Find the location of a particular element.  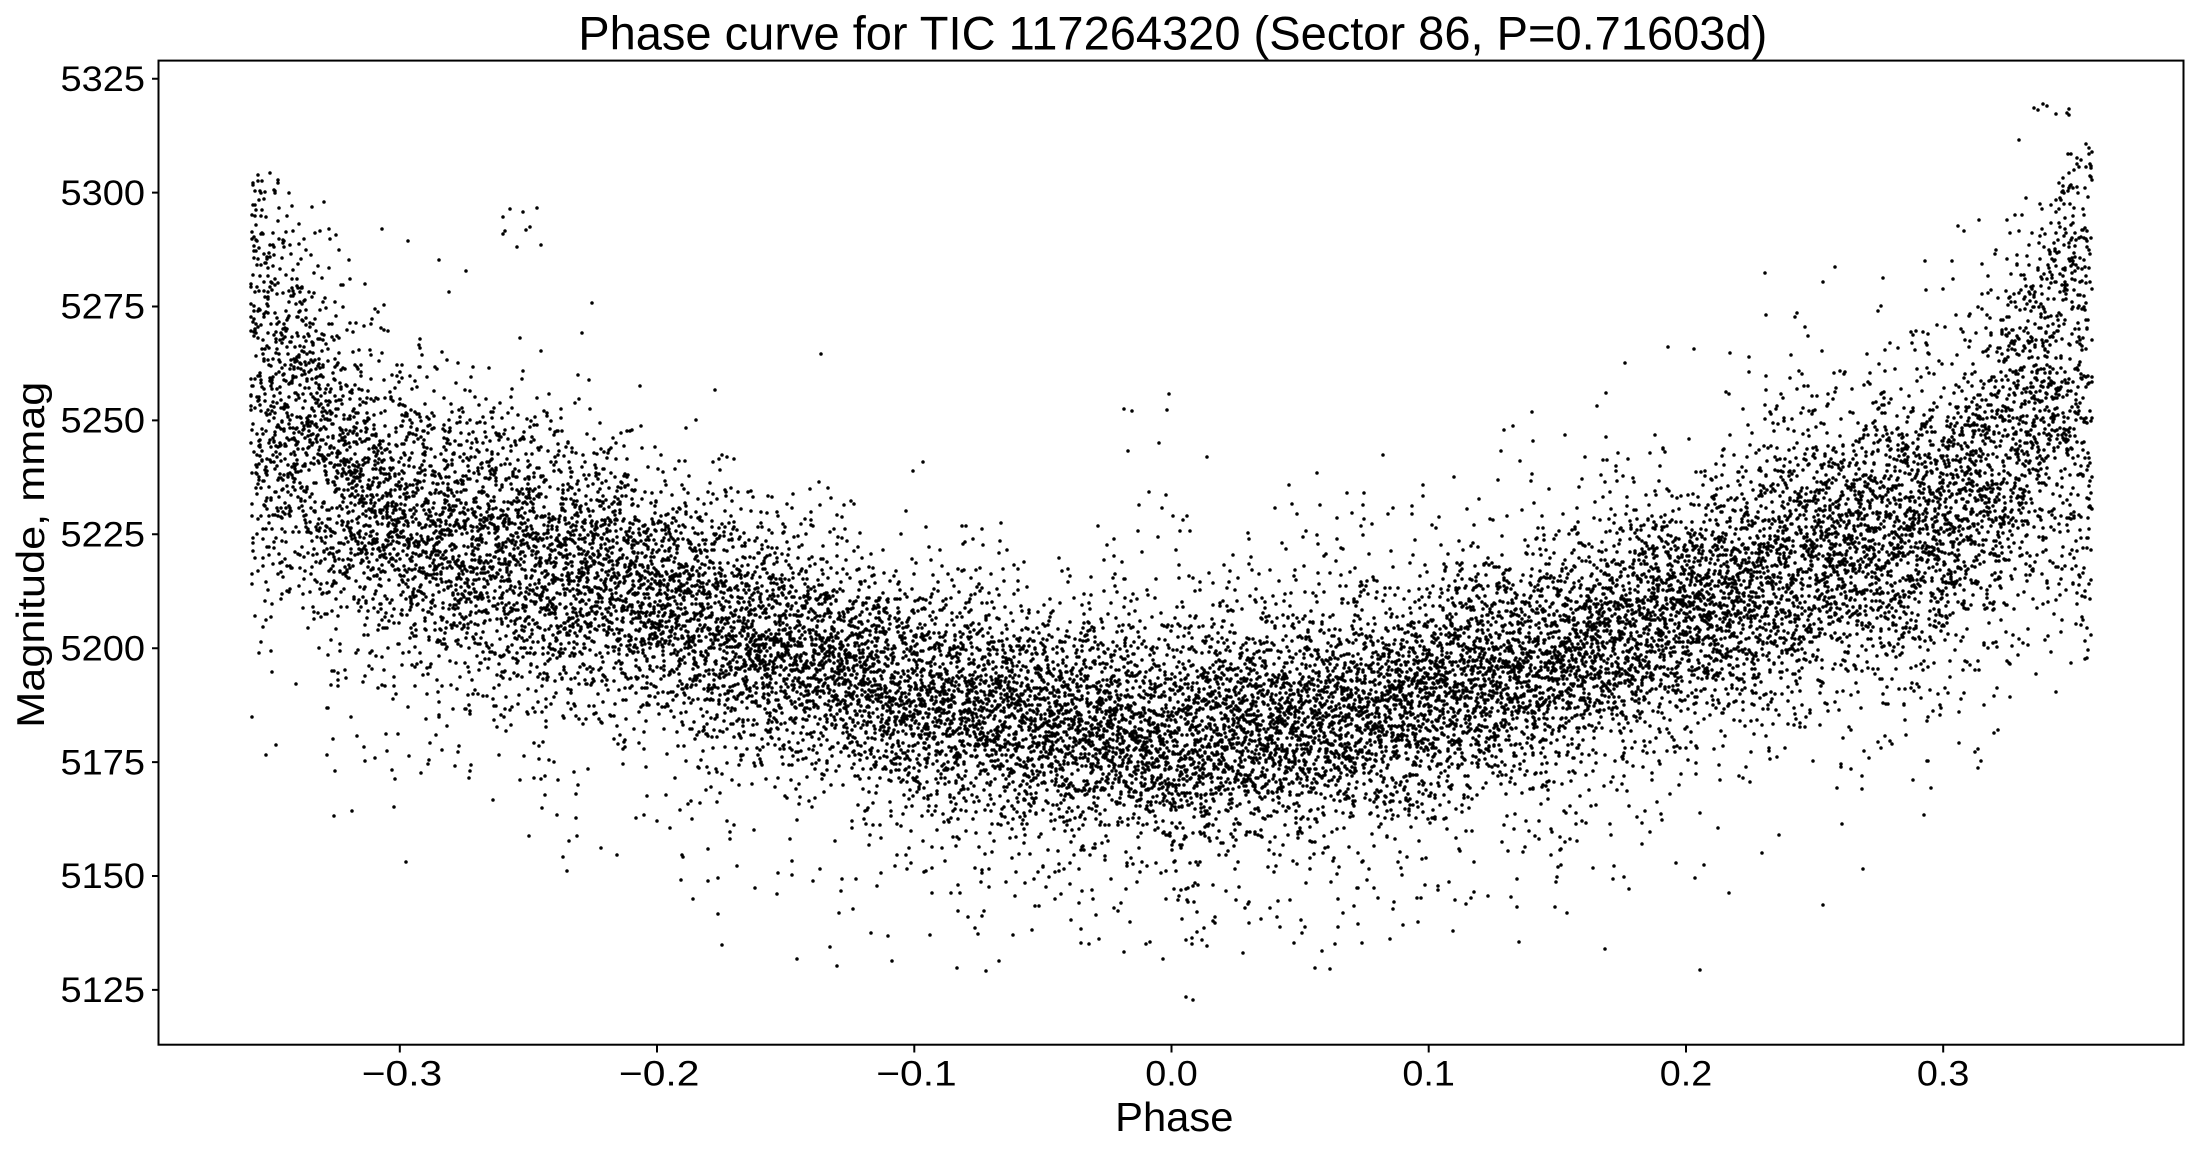

svg-text: Phase is located at coordinates (1174, 1117).